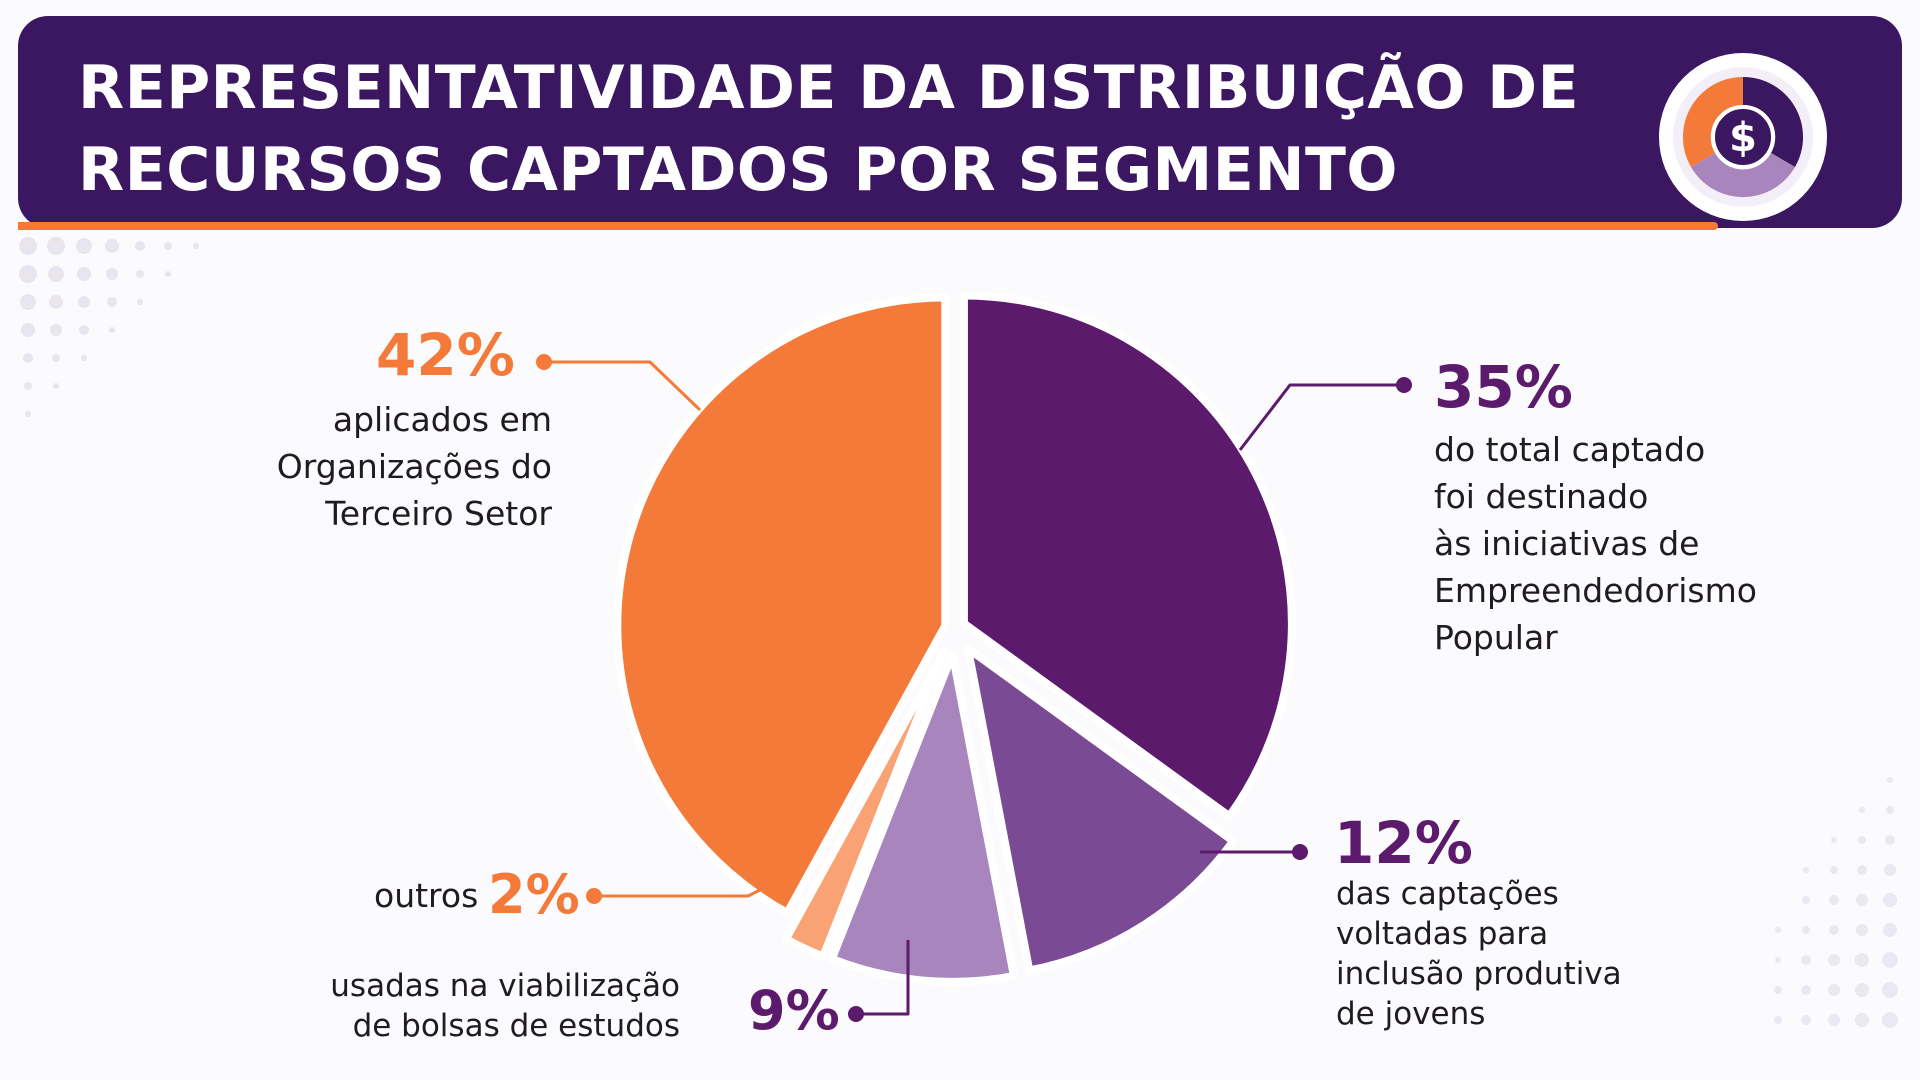 This screenshot has width=1920, height=1080. I want to click on page-title-line-1: REPRESENTATIVIDADE DA DISTRIBUIÇÃO DE, so click(829, 88).